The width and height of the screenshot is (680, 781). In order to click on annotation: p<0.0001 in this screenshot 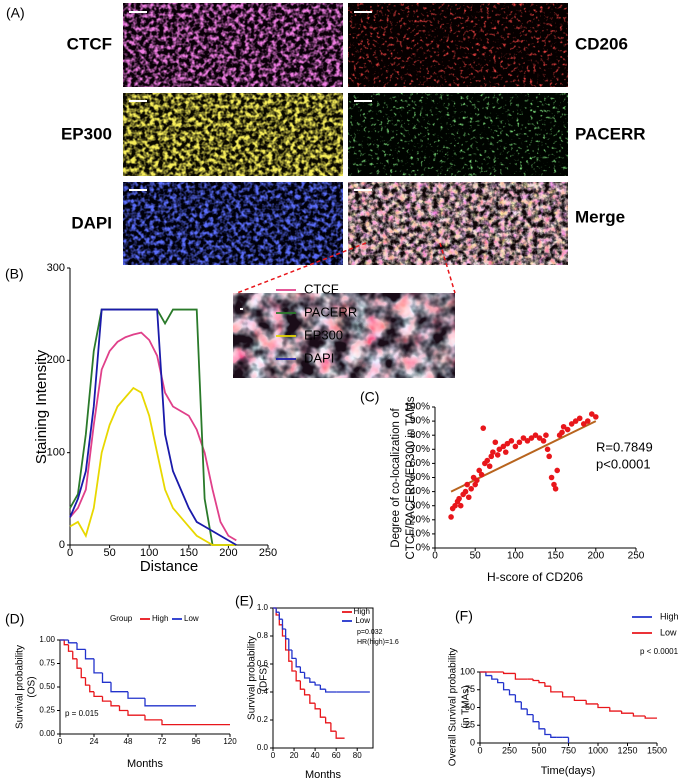, I will do `click(623, 463)`.